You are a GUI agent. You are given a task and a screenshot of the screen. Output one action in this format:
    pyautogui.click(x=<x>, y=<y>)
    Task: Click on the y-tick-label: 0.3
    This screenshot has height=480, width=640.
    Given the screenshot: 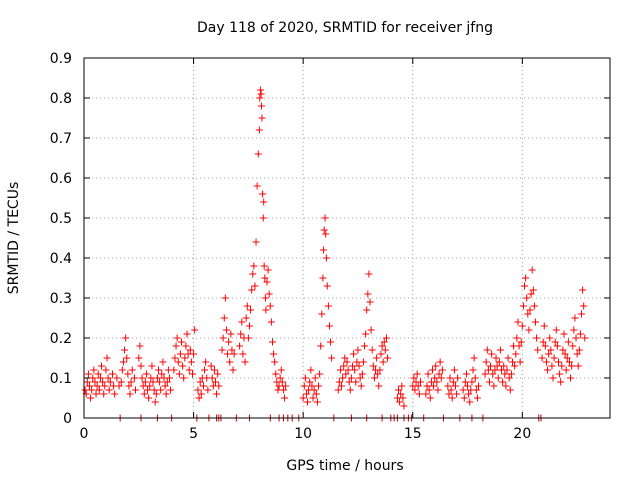 What is the action you would take?
    pyautogui.click(x=61, y=299)
    